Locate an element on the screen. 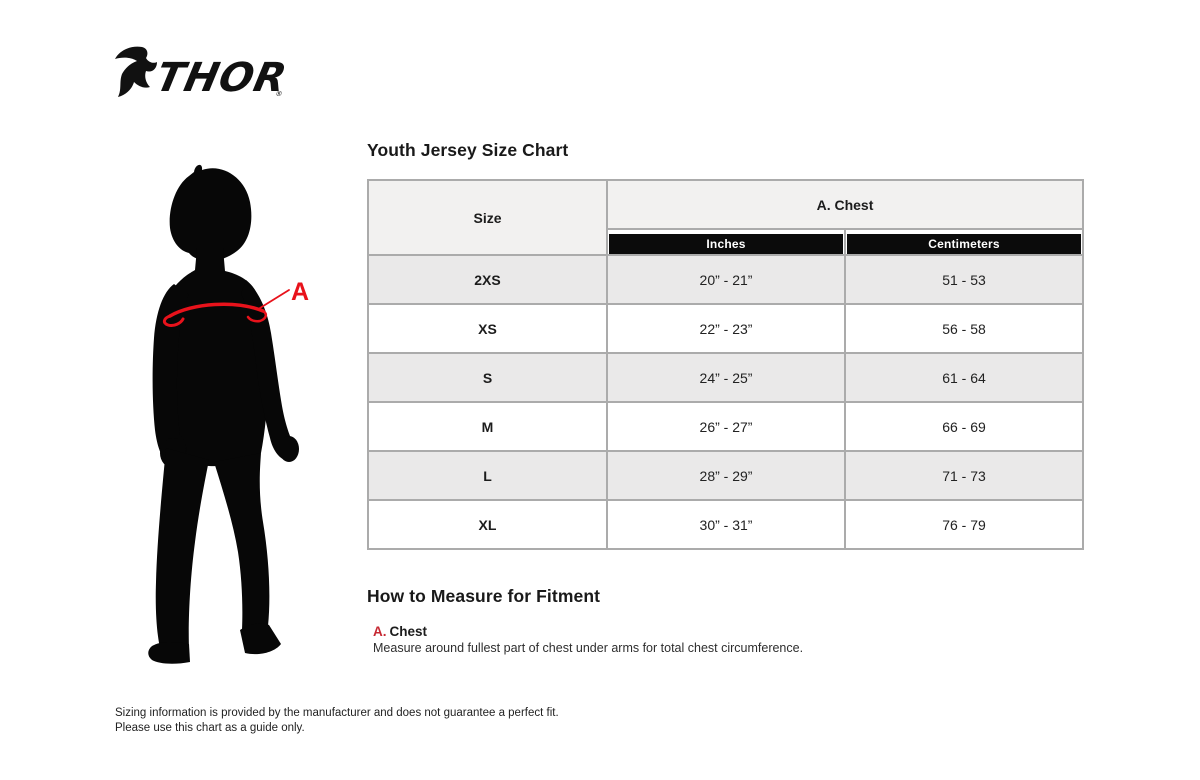  cm-cell: 66 - 69 is located at coordinates (964, 426).